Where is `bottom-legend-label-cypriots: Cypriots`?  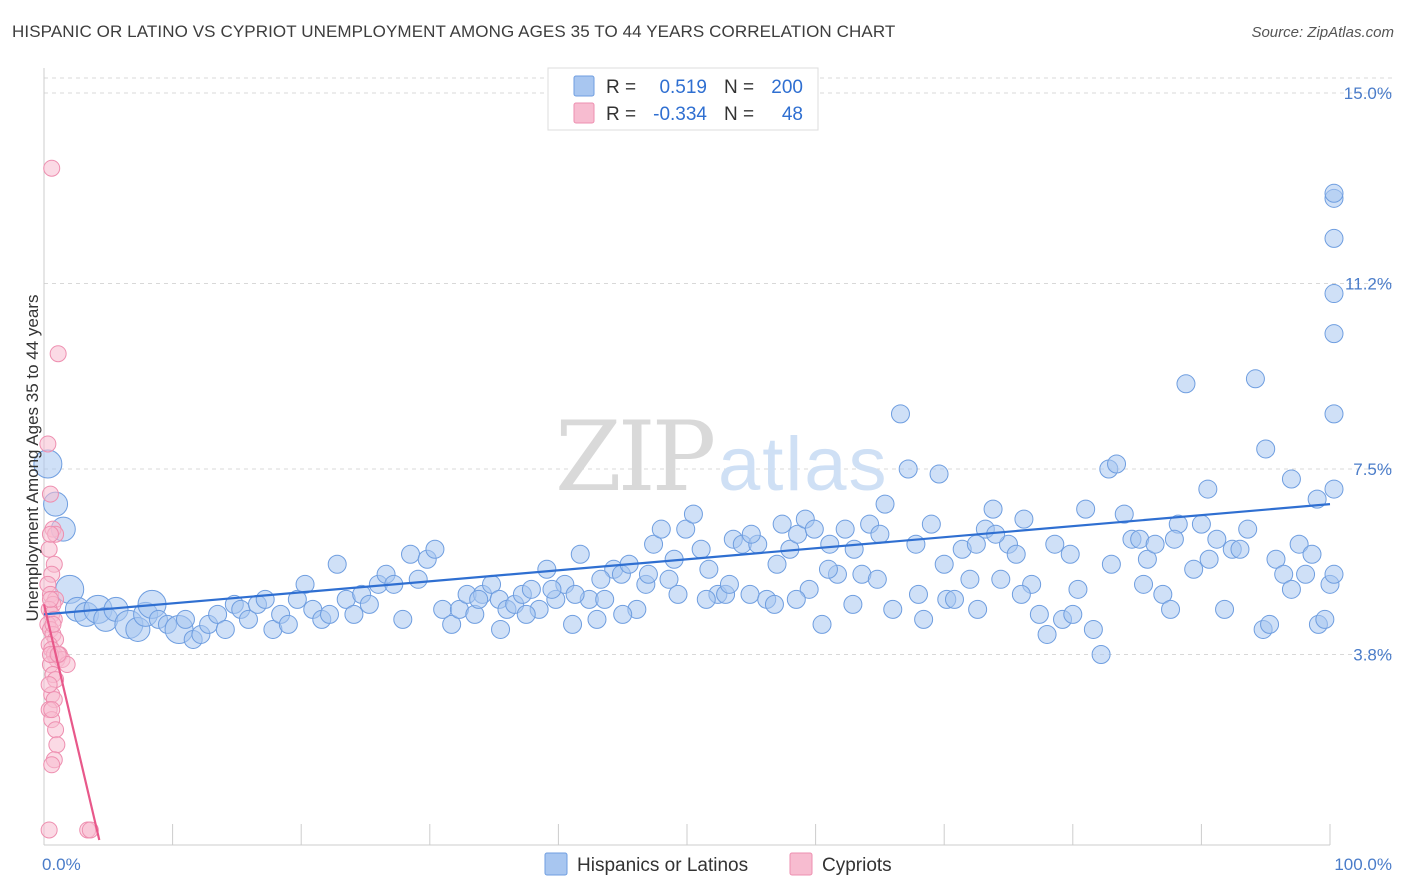 bottom-legend-label-cypriots: Cypriots is located at coordinates (857, 865).